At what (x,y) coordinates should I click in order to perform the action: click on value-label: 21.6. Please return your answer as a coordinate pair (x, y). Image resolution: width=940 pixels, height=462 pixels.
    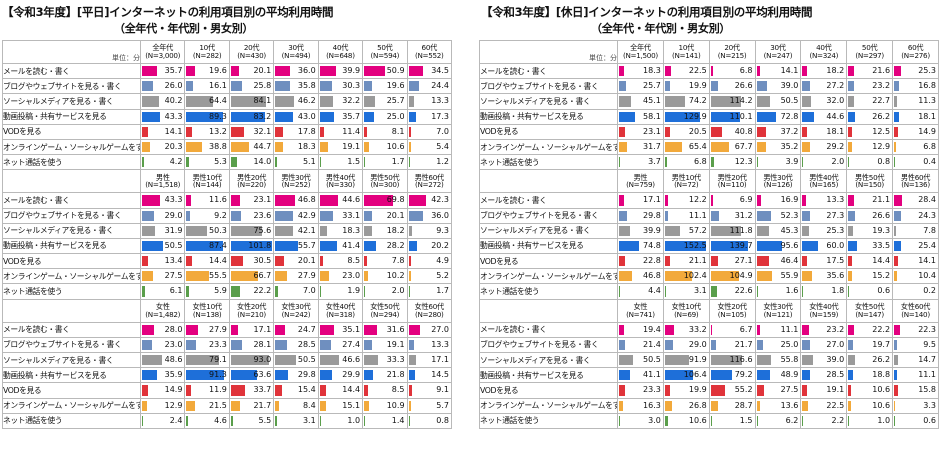
    Looking at the image, I should click on (881, 70).